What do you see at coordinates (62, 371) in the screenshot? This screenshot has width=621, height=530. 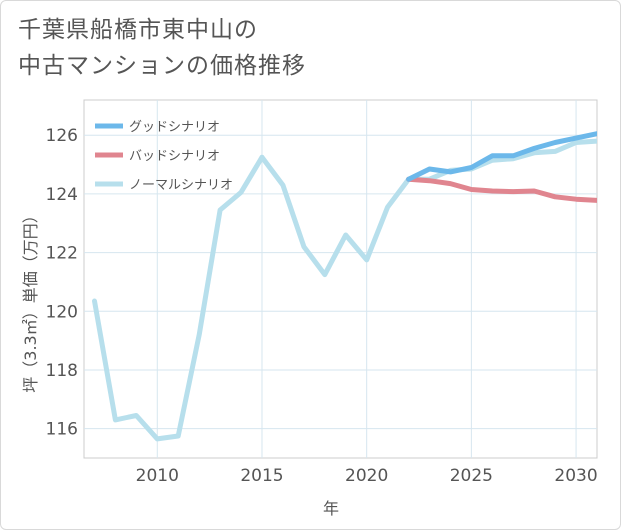 I see `y-tick-label: 118` at bounding box center [62, 371].